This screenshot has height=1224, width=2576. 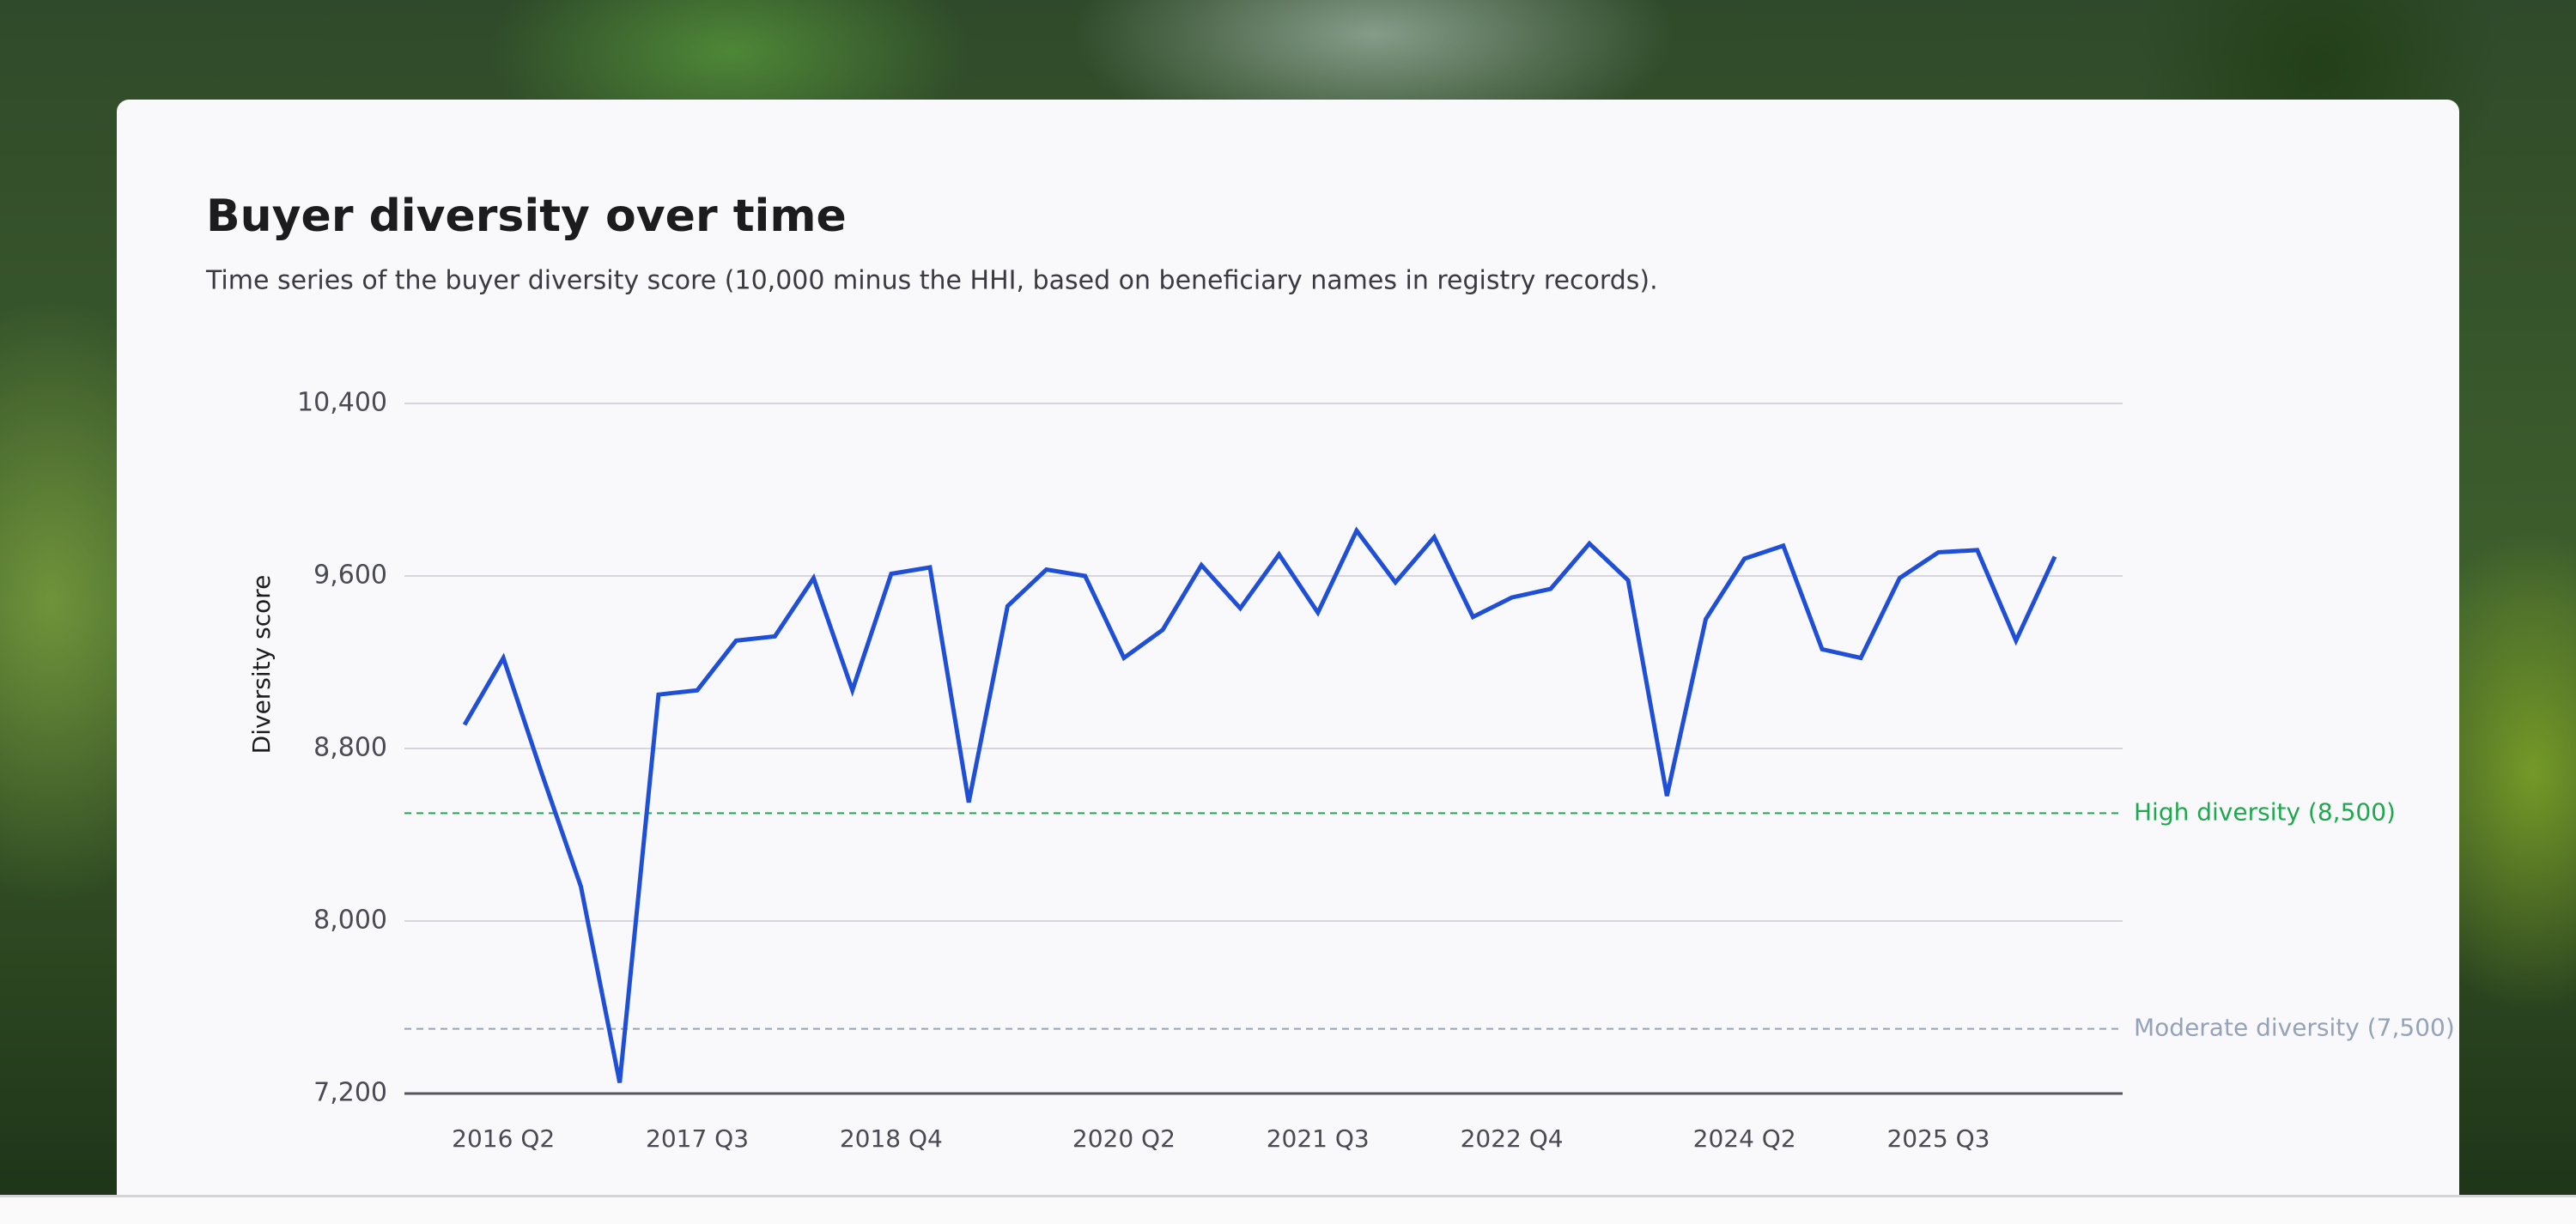 I want to click on y-tick-label: 8,800, so click(x=350, y=748).